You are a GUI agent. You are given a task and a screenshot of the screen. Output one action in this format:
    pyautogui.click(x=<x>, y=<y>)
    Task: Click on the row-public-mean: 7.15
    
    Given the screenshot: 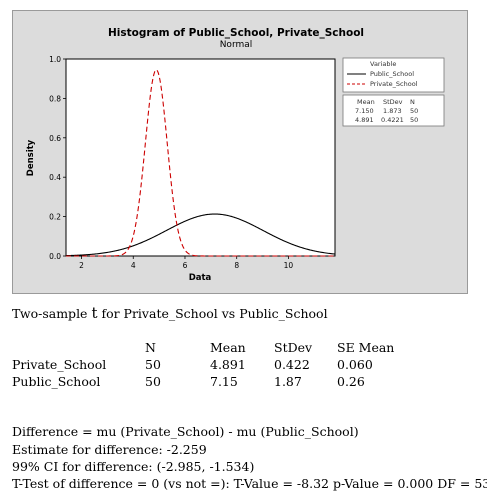 What is the action you would take?
    pyautogui.click(x=224, y=381)
    